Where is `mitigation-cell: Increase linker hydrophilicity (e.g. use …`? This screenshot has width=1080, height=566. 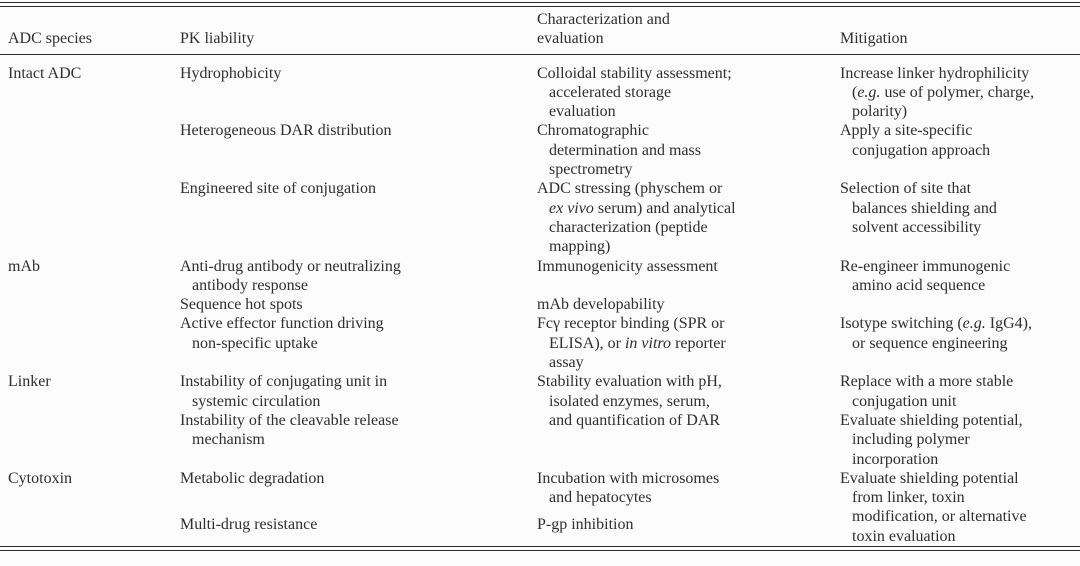 mitigation-cell: Increase linker hydrophilicity (e.g. use … is located at coordinates (956, 87).